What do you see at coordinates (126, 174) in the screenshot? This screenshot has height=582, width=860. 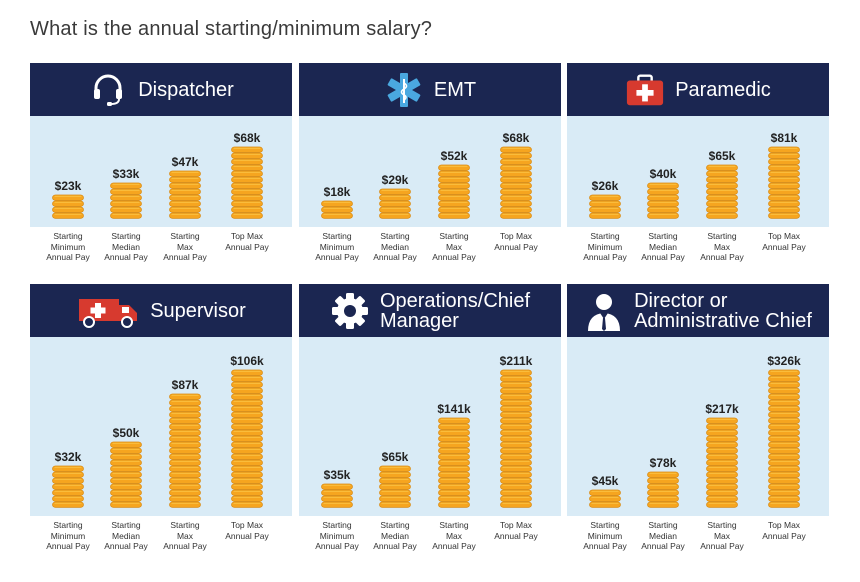 I see `value-label: $33k` at bounding box center [126, 174].